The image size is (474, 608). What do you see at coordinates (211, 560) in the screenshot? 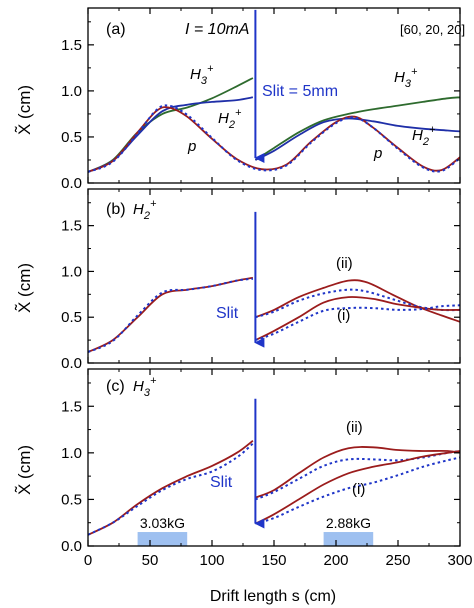
I see `x-tick-label: 100` at bounding box center [211, 560].